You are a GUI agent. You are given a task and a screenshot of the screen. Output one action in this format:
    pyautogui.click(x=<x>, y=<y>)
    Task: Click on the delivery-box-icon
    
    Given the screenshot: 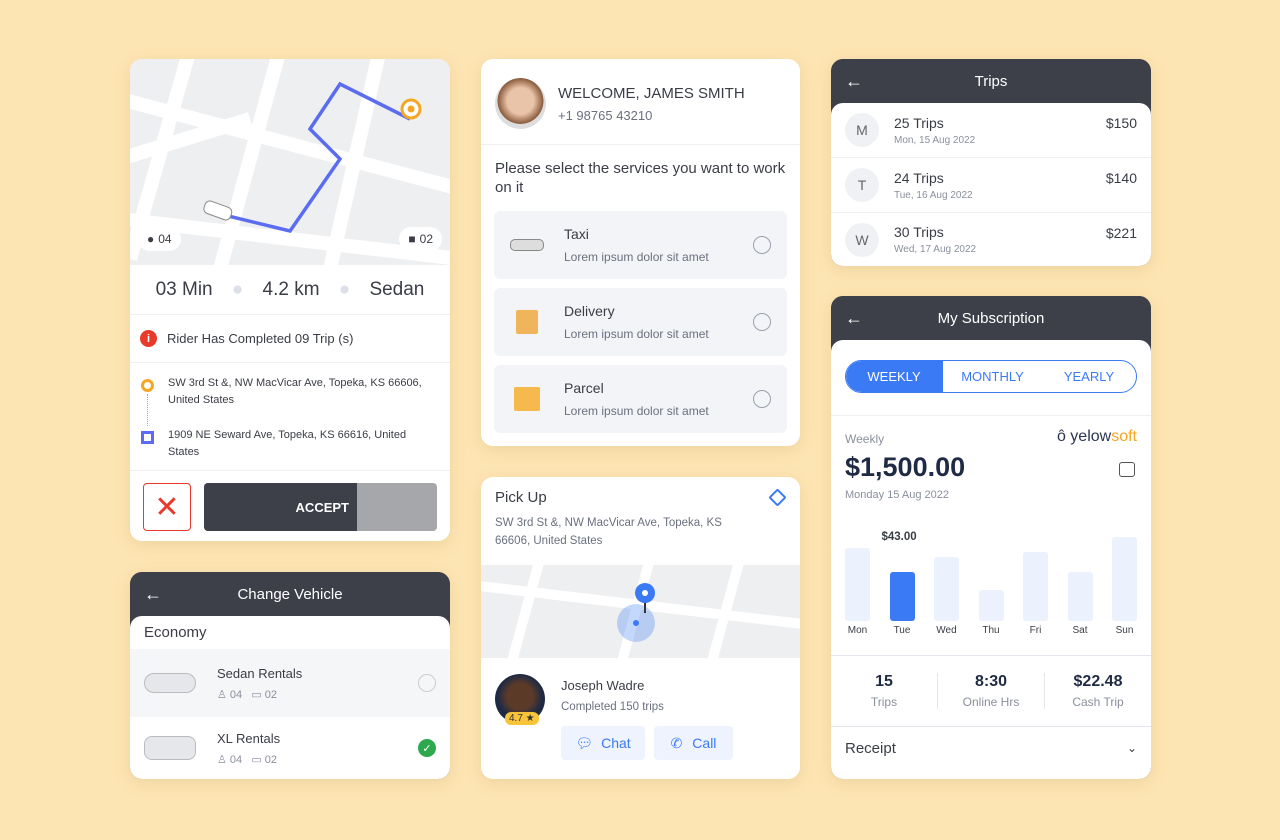 What is the action you would take?
    pyautogui.click(x=527, y=322)
    